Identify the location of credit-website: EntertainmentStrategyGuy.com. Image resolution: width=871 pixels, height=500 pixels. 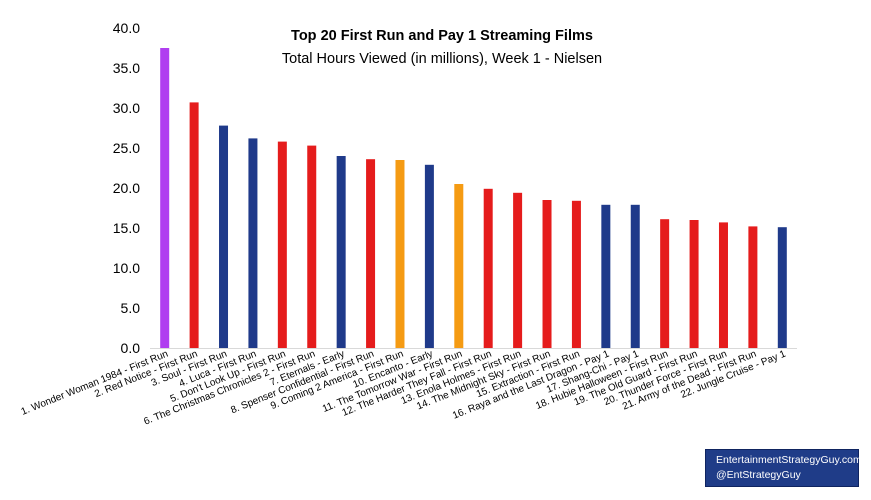
(789, 460).